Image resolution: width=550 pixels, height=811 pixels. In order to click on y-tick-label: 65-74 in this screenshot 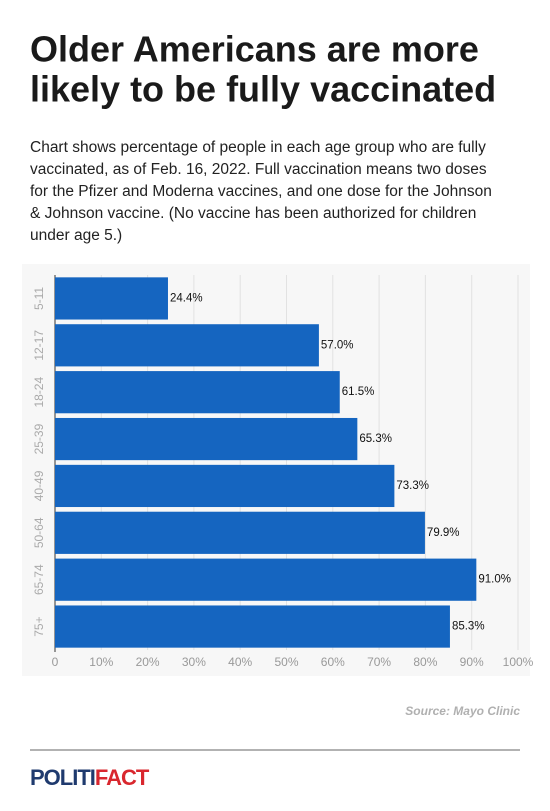, I will do `click(39, 579)`.